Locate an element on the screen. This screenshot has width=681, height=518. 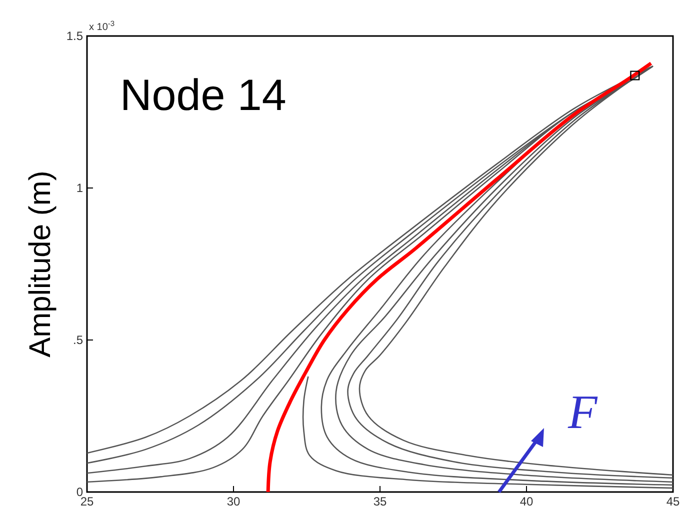
y-tick-label: 1.5 is located at coordinates (75, 35).